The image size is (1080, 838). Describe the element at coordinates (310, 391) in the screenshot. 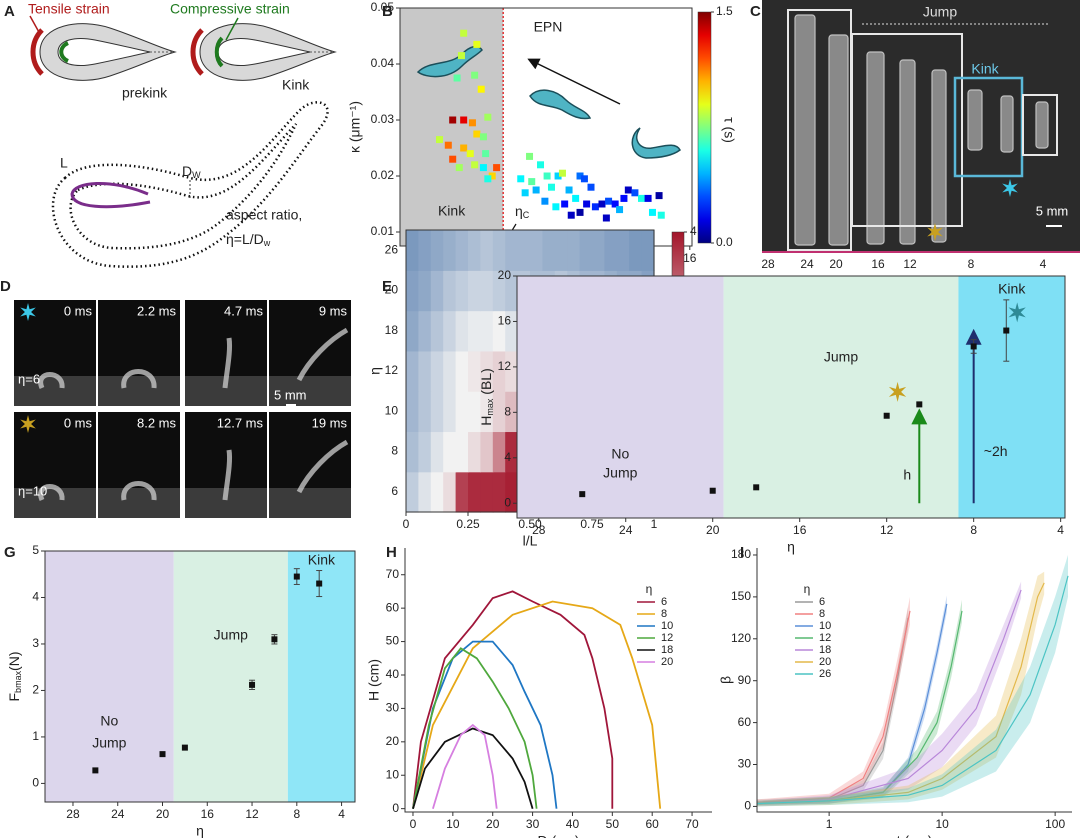

I see `floor` at that location.